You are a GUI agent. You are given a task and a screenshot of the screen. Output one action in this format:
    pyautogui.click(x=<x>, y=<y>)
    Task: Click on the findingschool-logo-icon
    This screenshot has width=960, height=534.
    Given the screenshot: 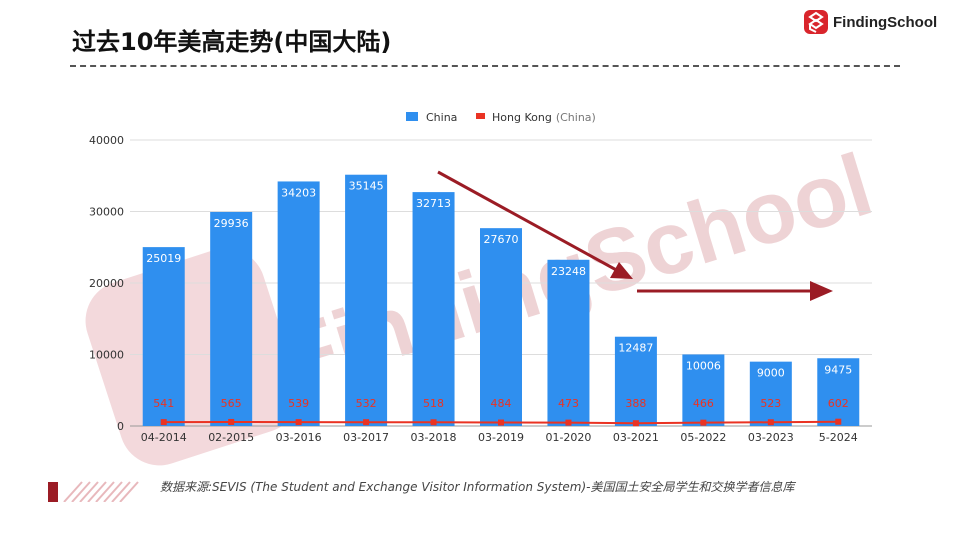 What is the action you would take?
    pyautogui.click(x=816, y=22)
    